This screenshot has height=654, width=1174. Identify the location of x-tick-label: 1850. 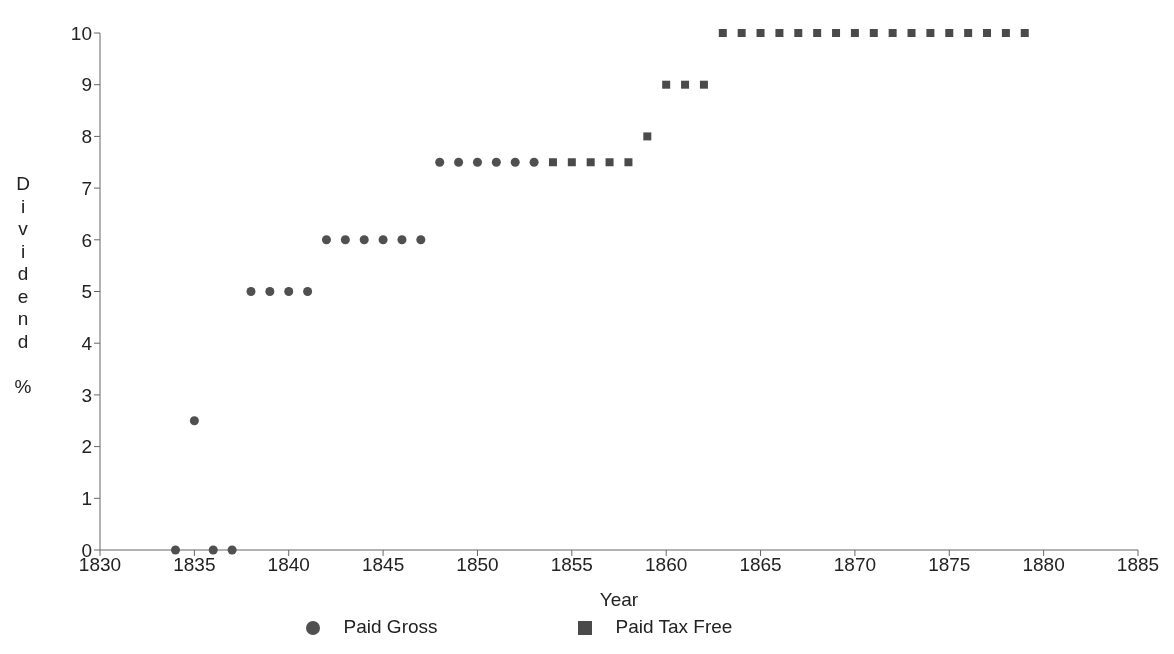
(477, 565).